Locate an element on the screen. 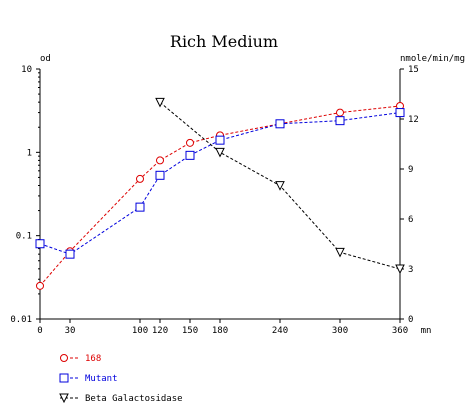 This screenshot has height=405, width=472. yright-tick-label: 15 is located at coordinates (413, 70).